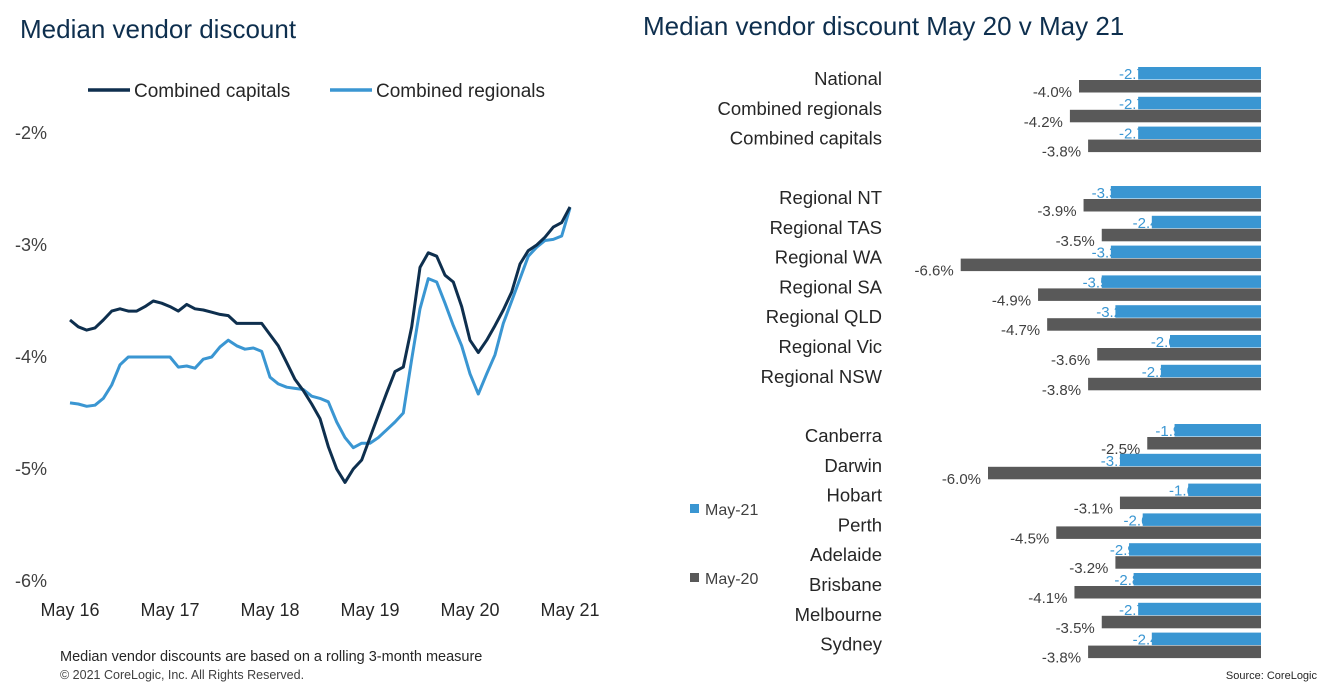 The height and width of the screenshot is (690, 1325). I want to click on category-label: Hobart, so click(854, 495).